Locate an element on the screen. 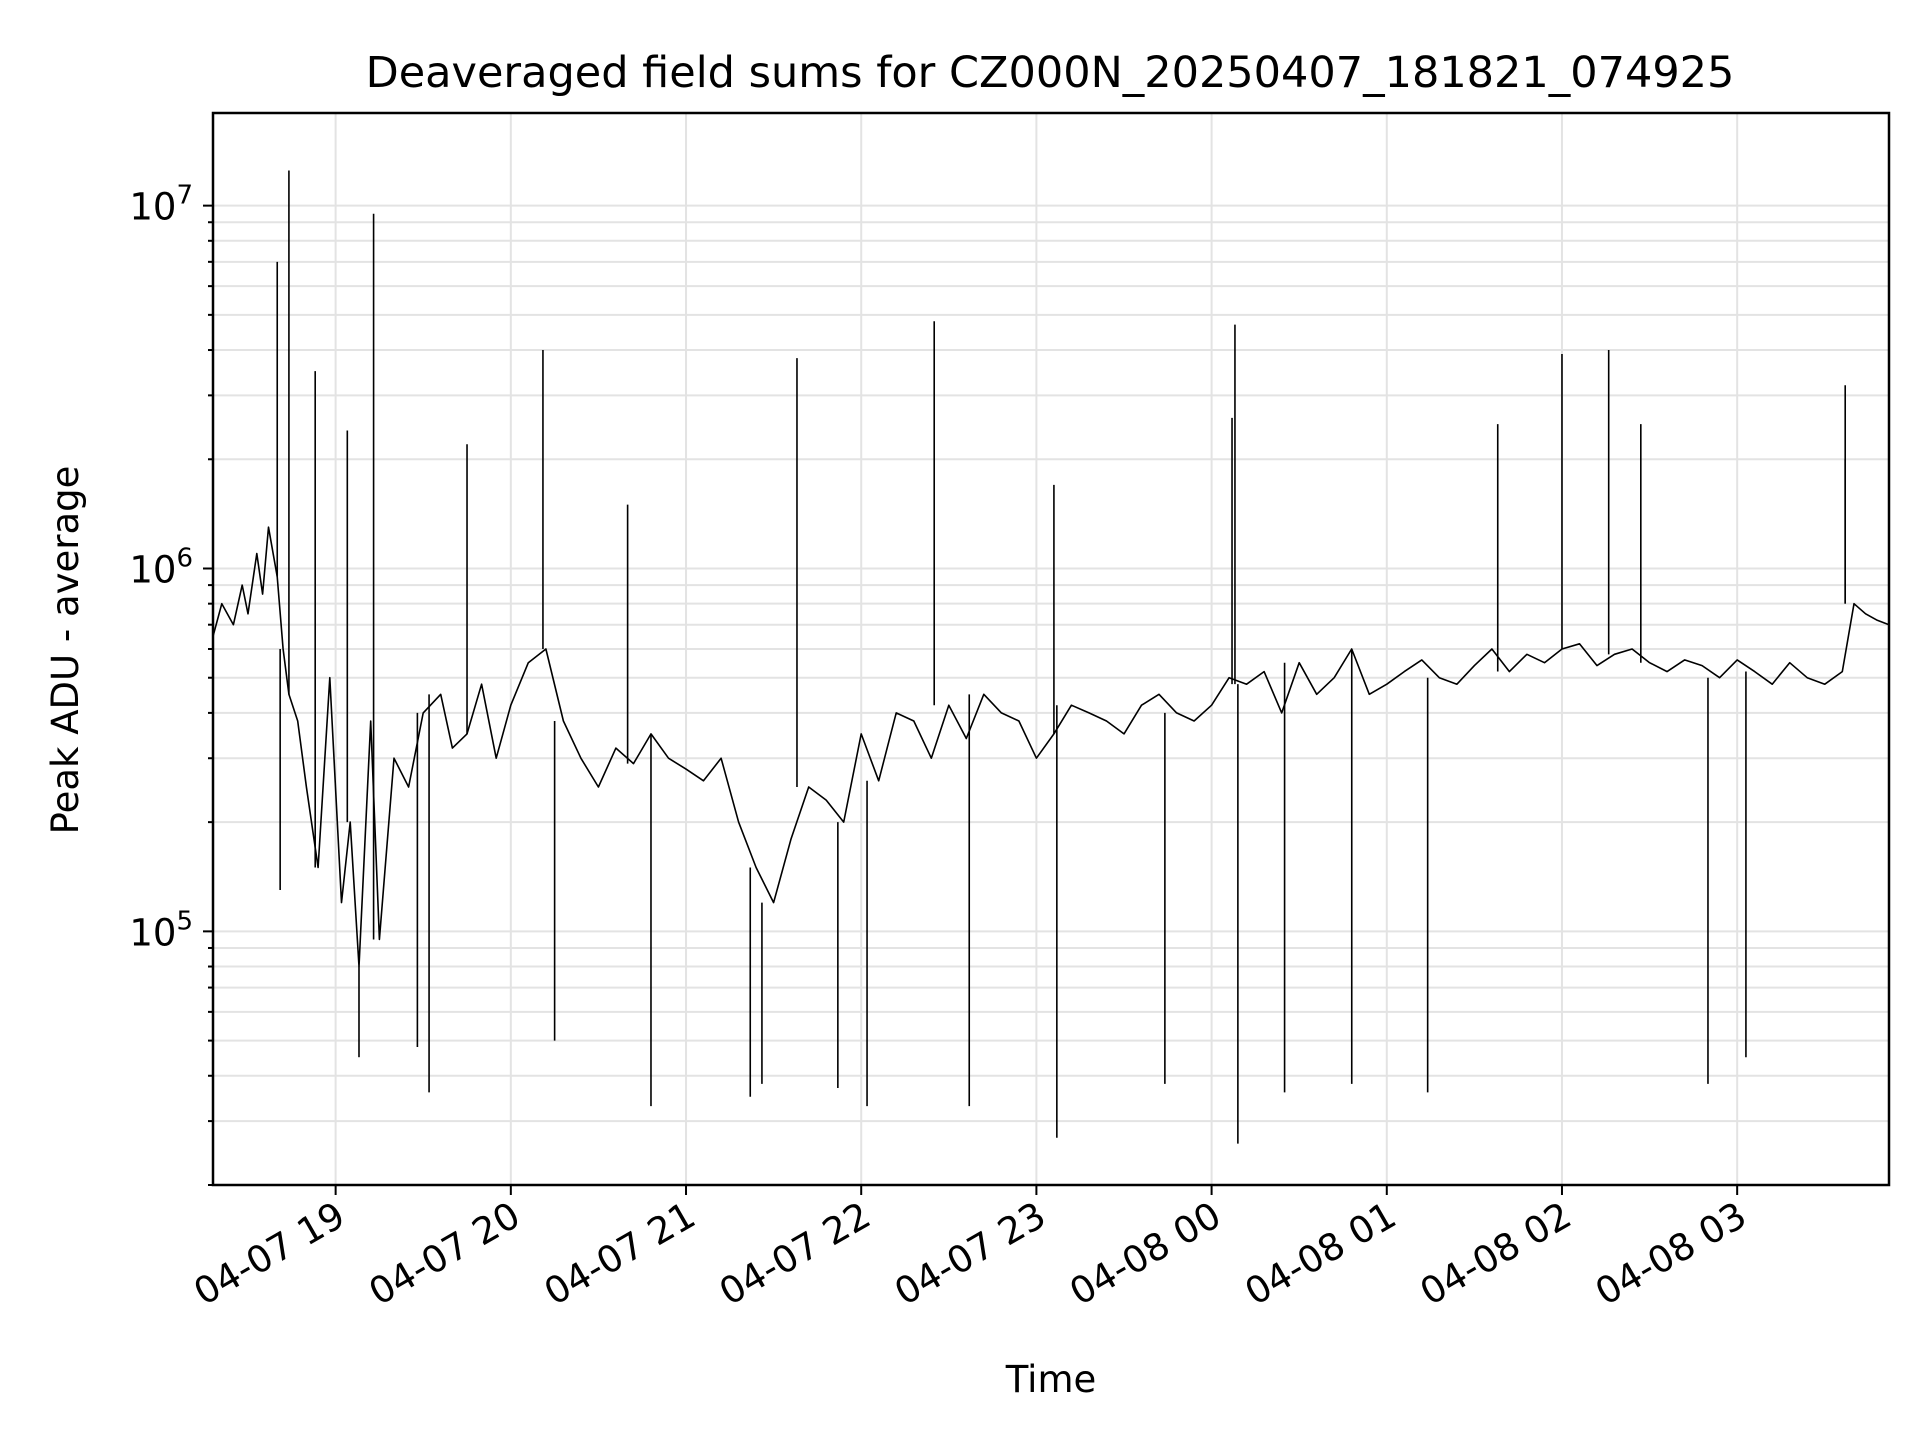  y-tick-label: 10⁵ is located at coordinates (161, 930).